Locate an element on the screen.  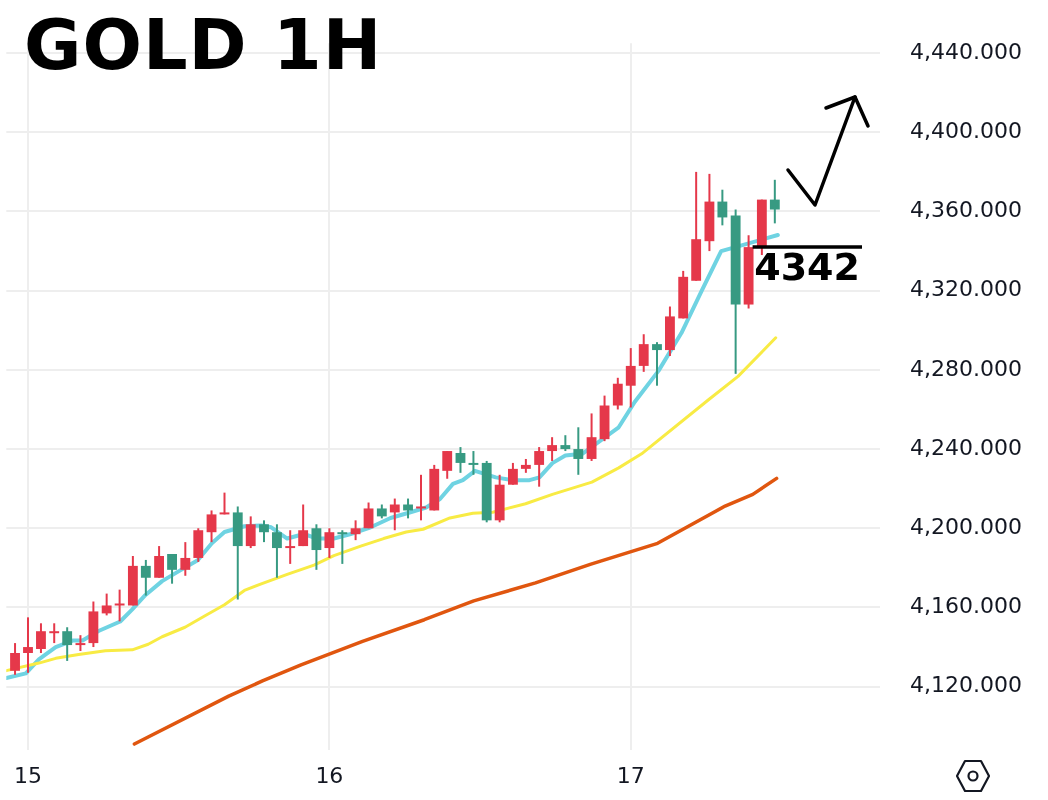
x-tick-label: 17 is located at coordinates (630, 775).